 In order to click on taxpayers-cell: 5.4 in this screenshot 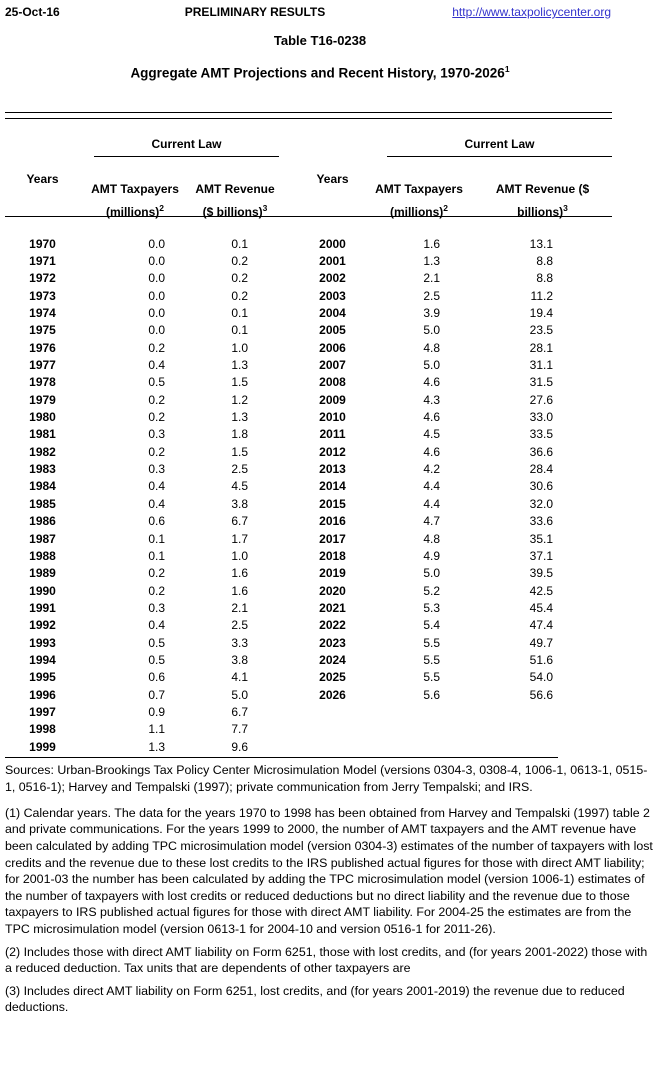, I will do `click(431, 625)`.